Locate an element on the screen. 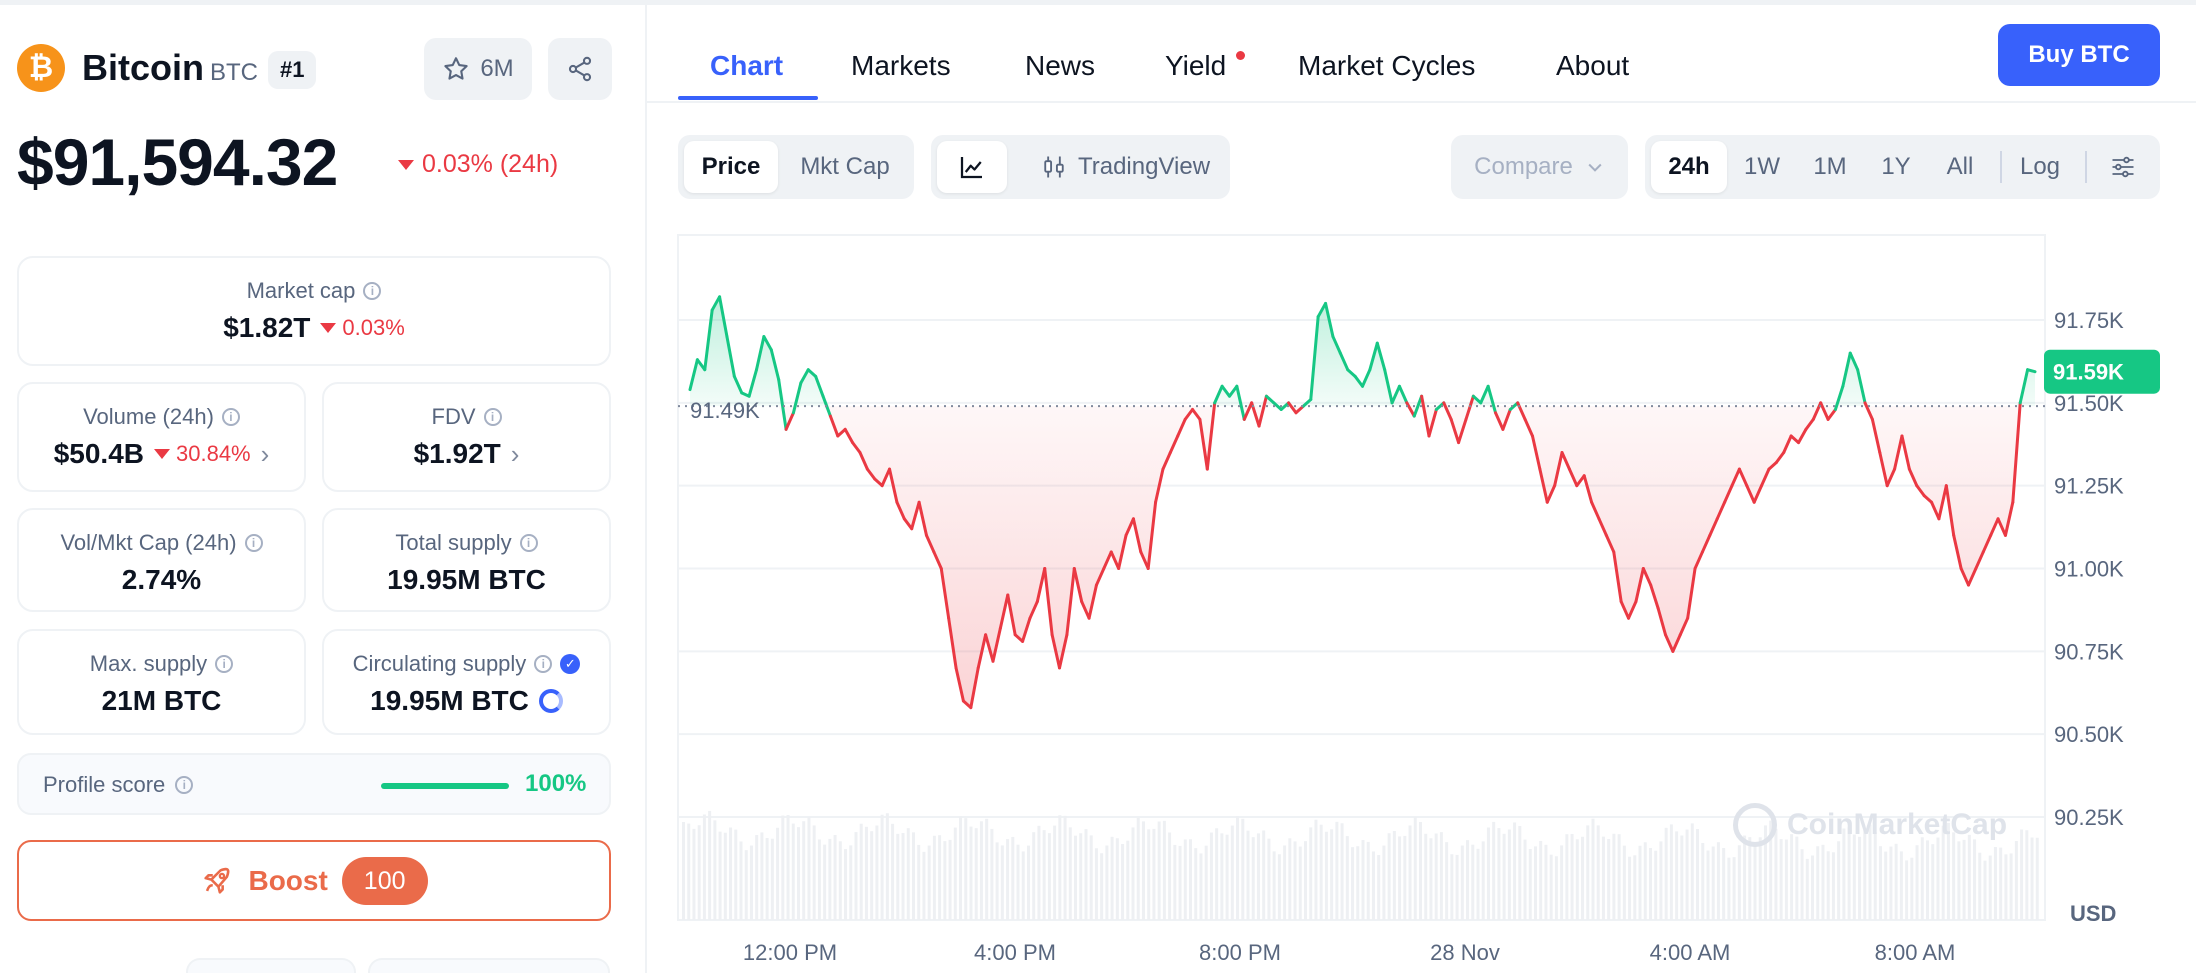 The image size is (2196, 973). tab-markets: Markets is located at coordinates (901, 65).